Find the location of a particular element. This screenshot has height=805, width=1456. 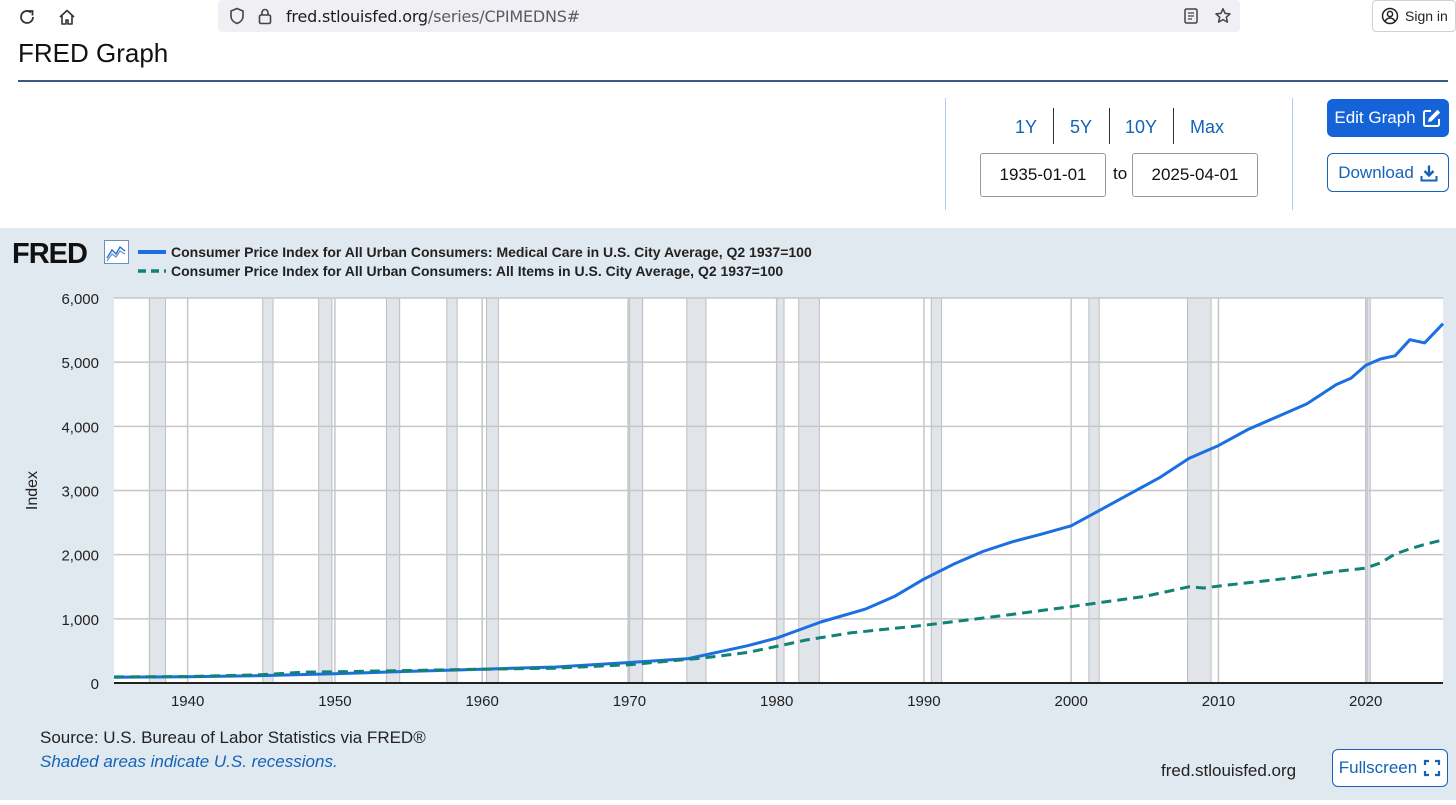

sign-in-button: Sign in is located at coordinates (1414, 16).